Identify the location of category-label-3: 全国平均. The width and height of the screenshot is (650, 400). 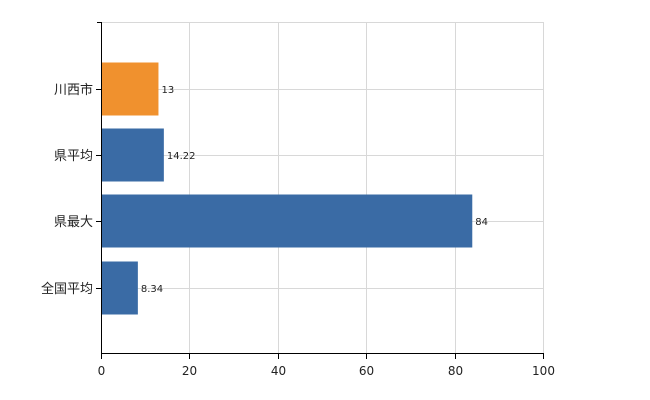
(67, 289).